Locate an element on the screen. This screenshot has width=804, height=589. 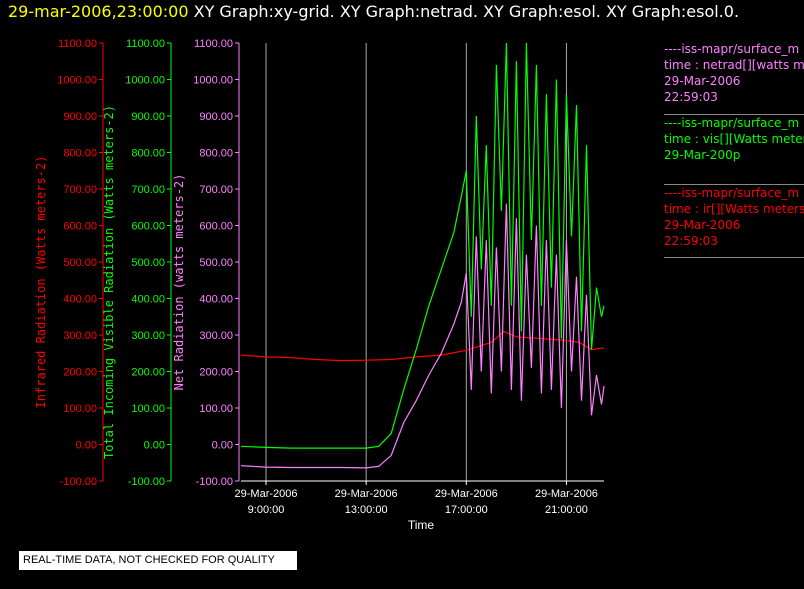
legend-line: time : netrad[][watts m is located at coordinates (734, 65).